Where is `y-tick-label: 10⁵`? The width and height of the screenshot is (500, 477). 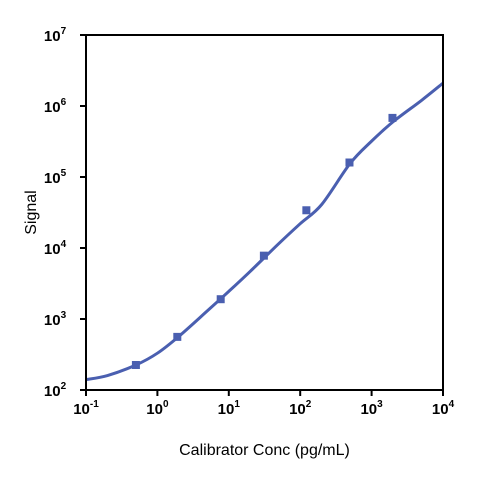
y-tick-label: 10⁵ is located at coordinates (55, 177).